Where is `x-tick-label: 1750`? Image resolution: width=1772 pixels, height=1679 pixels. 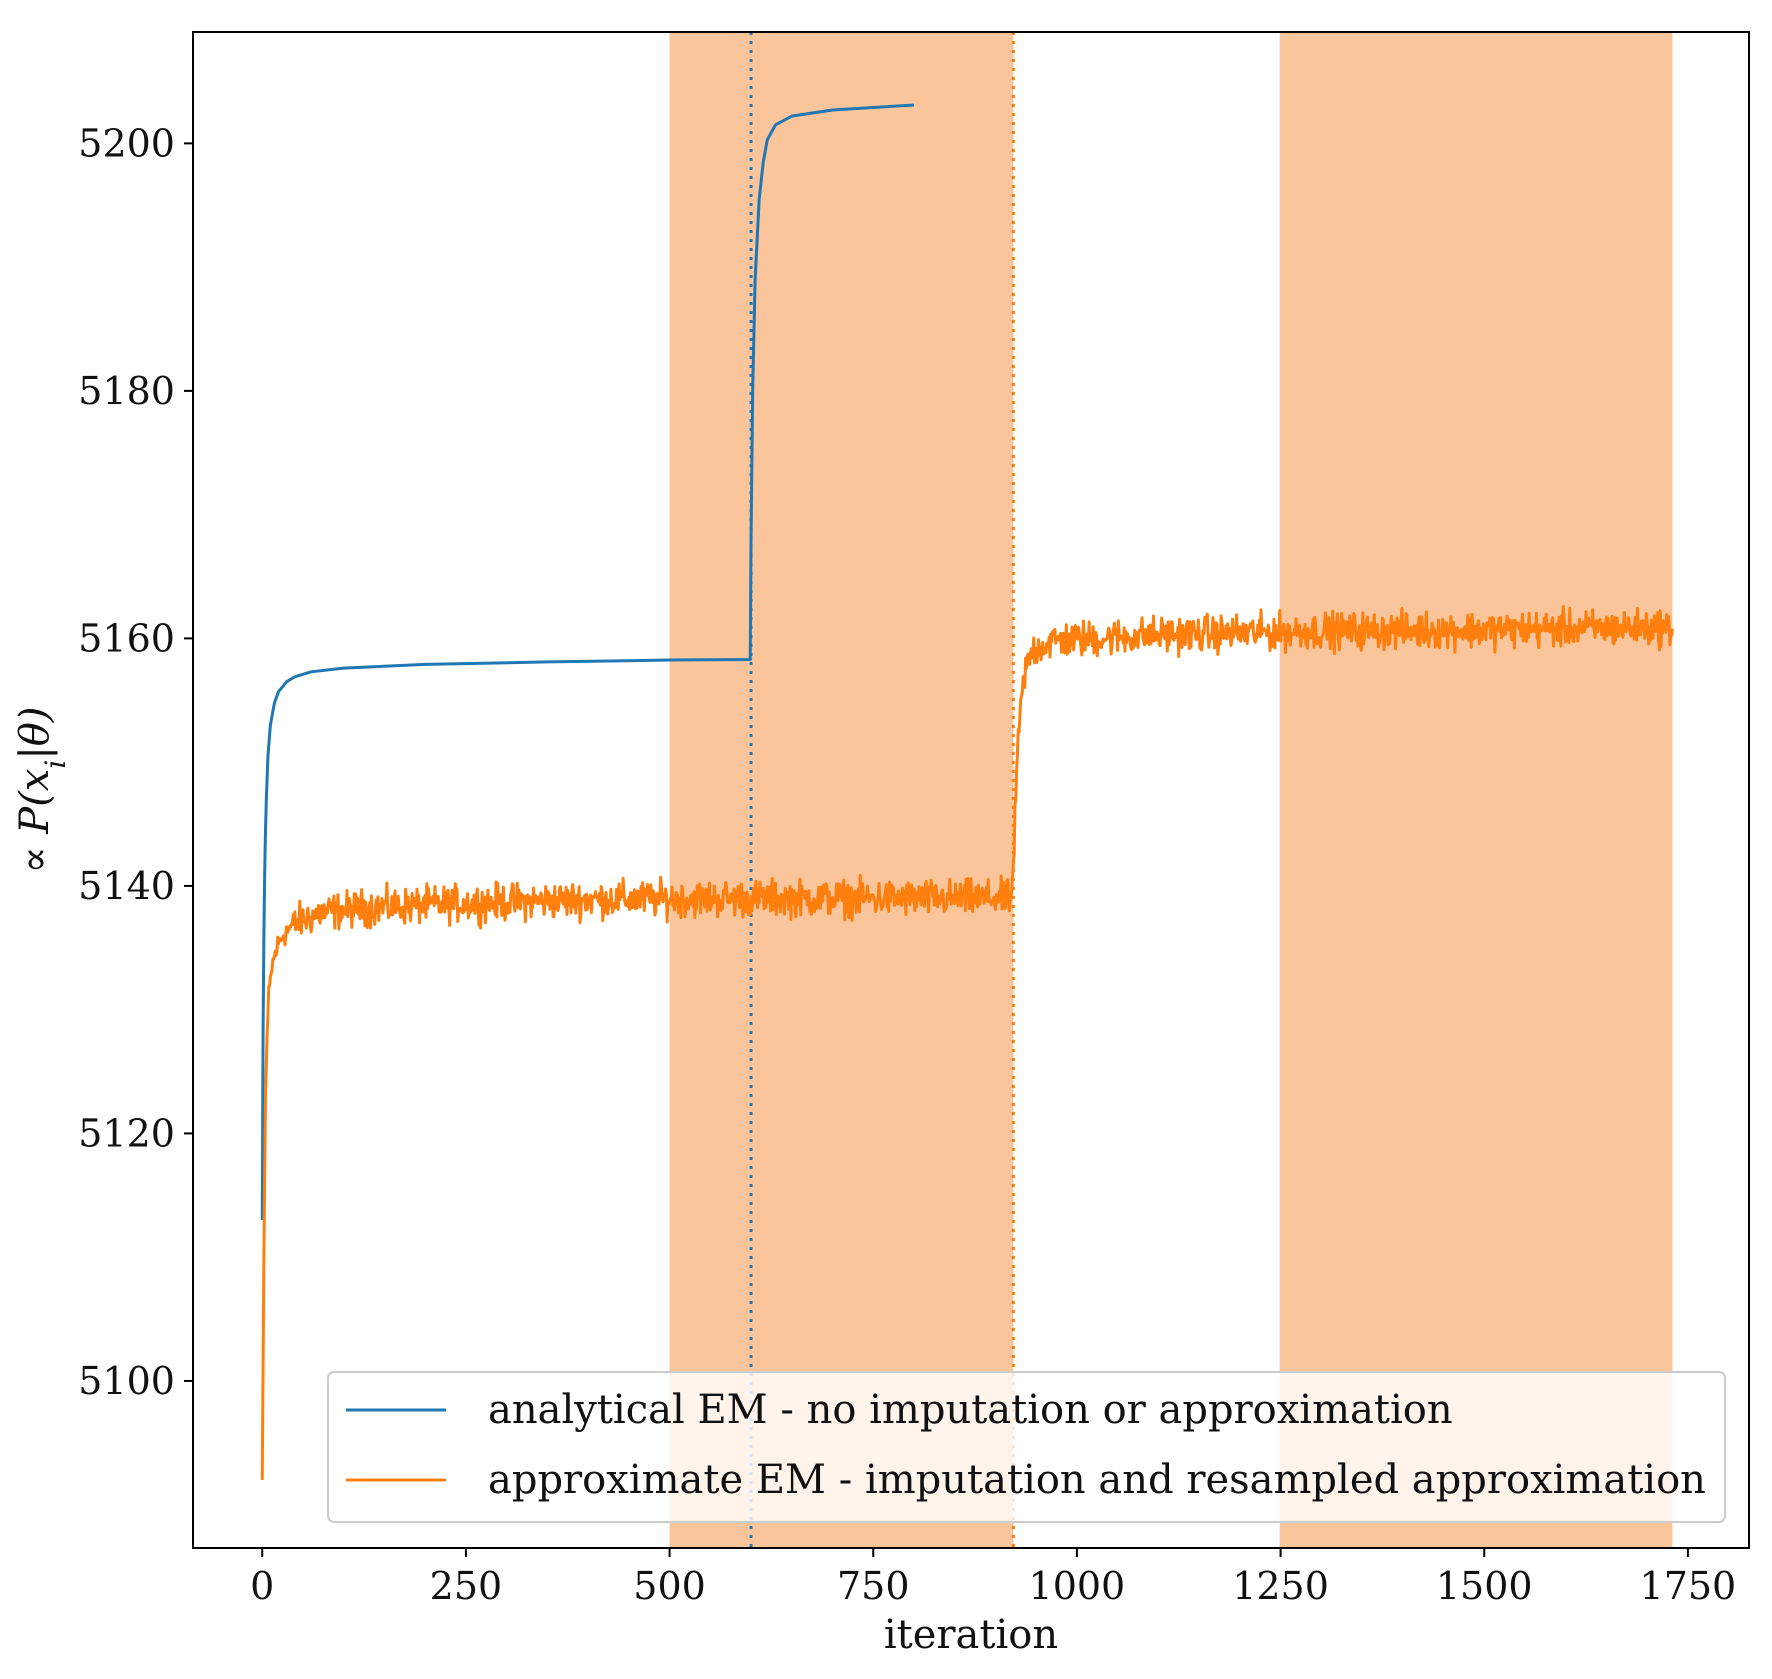
x-tick-label: 1750 is located at coordinates (1688, 1586).